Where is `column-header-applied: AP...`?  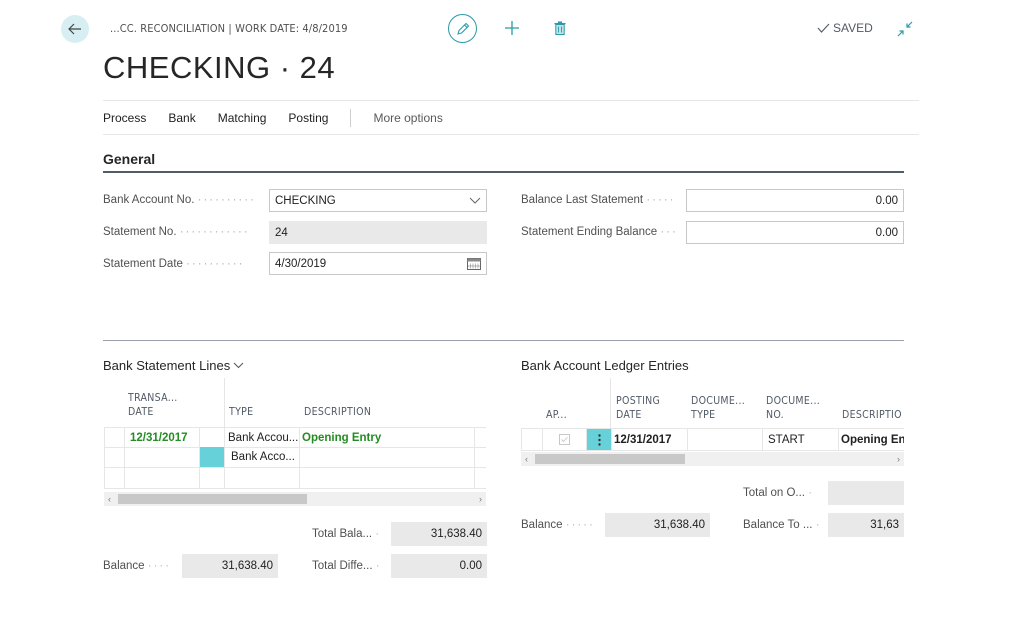
column-header-applied: AP... is located at coordinates (557, 415).